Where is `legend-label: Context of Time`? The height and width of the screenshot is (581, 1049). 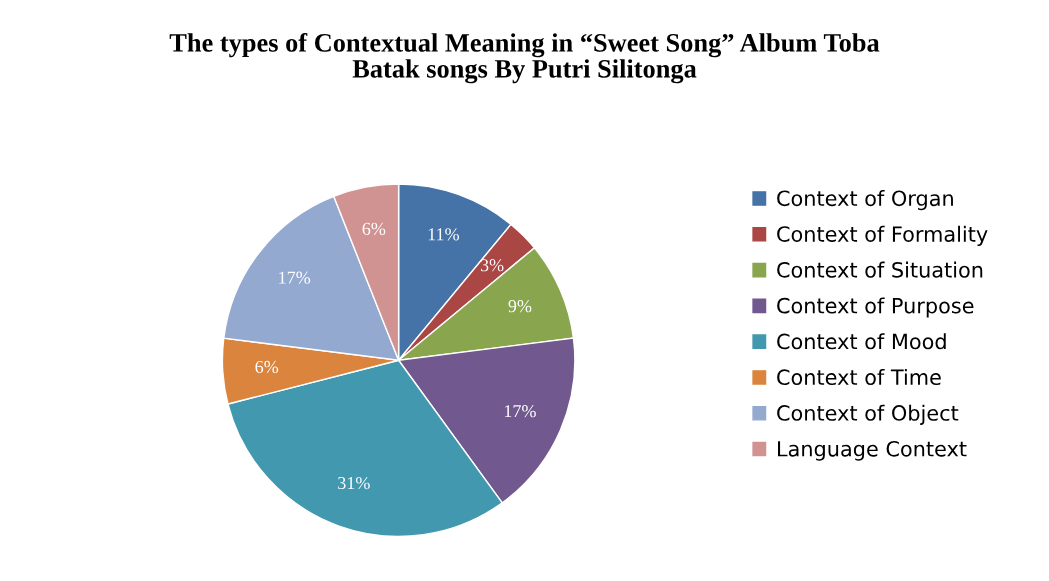
legend-label: Context of Time is located at coordinates (859, 377).